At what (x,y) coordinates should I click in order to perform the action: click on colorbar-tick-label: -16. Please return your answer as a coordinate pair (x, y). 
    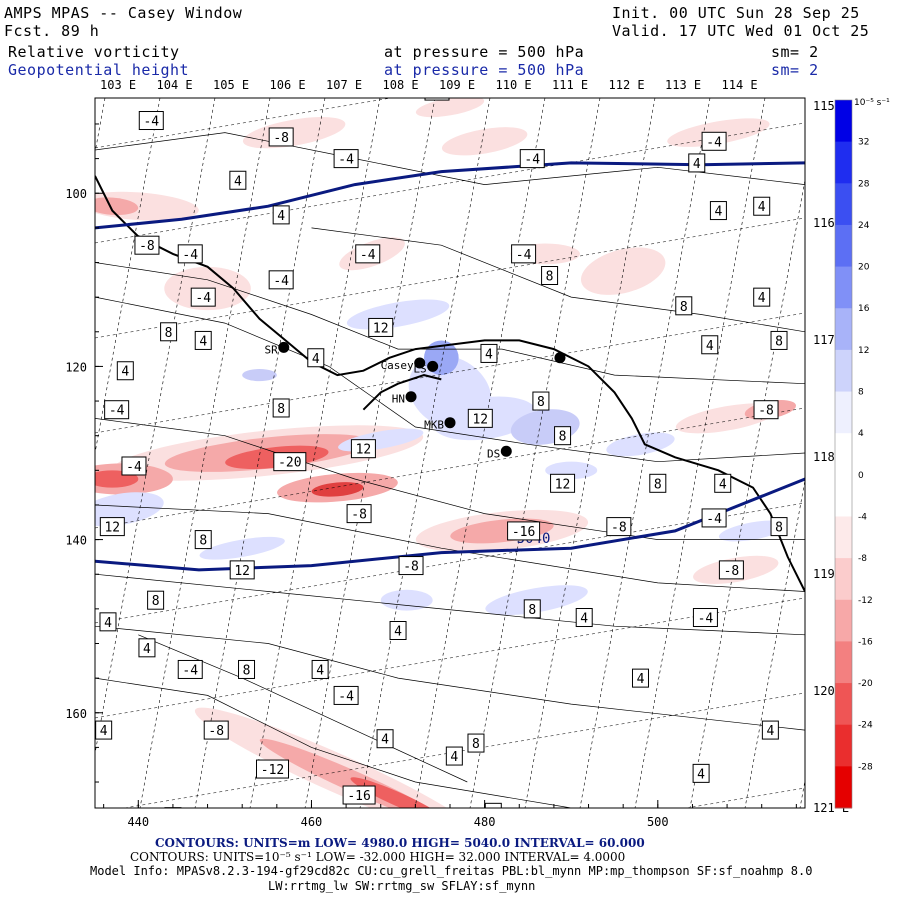
    Looking at the image, I should click on (865, 642).